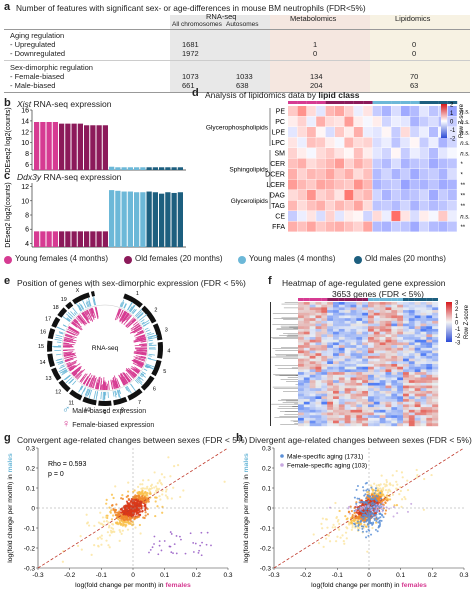 This screenshot has width=474, height=598. I want to click on colorbar-tick: -2, so click(453, 140).